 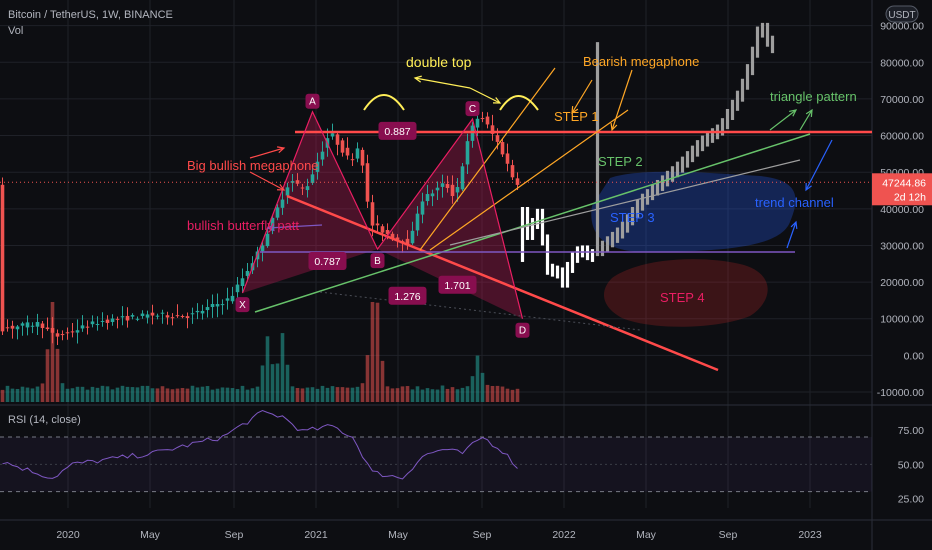 I want to click on butterfly-arrow, so click(x=294, y=228).